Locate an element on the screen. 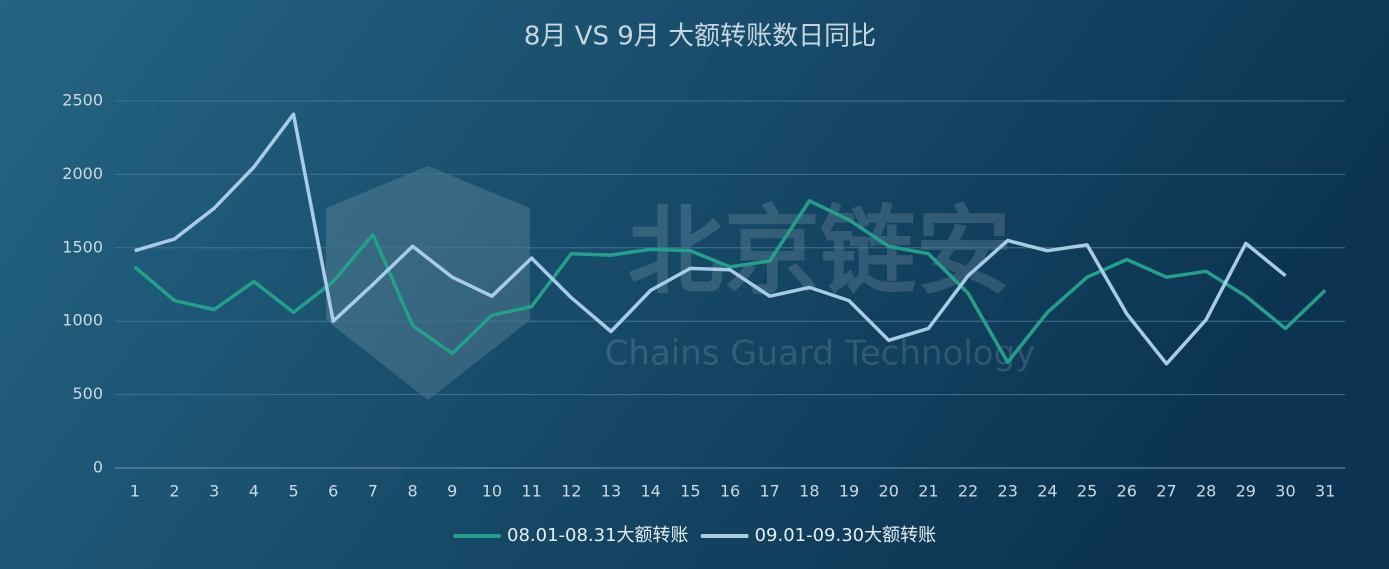  y-tick-label: 1000 is located at coordinates (82, 320).